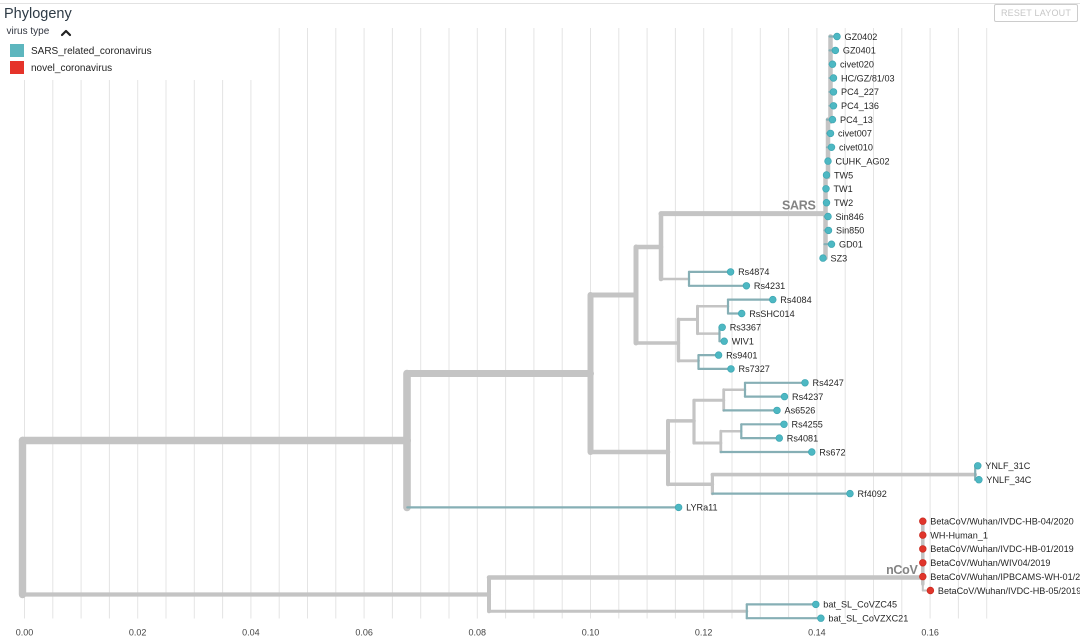 The width and height of the screenshot is (1080, 643). What do you see at coordinates (1008, 480) in the screenshot?
I see `svg-text: YNLF_34C` at bounding box center [1008, 480].